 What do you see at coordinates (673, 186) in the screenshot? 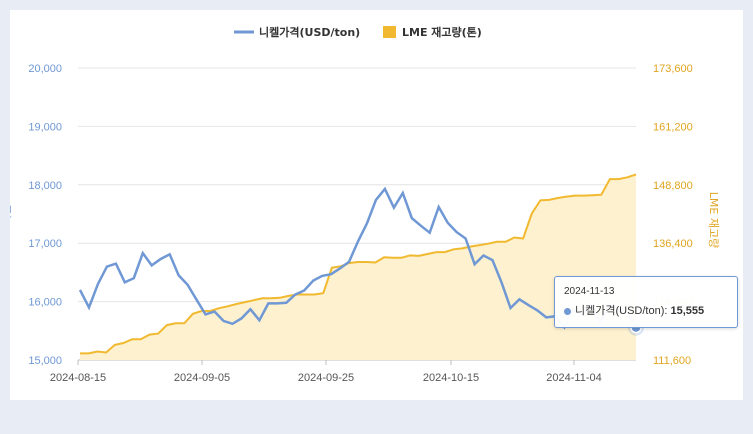
I see `right-tick-label: 148,800` at bounding box center [673, 186].